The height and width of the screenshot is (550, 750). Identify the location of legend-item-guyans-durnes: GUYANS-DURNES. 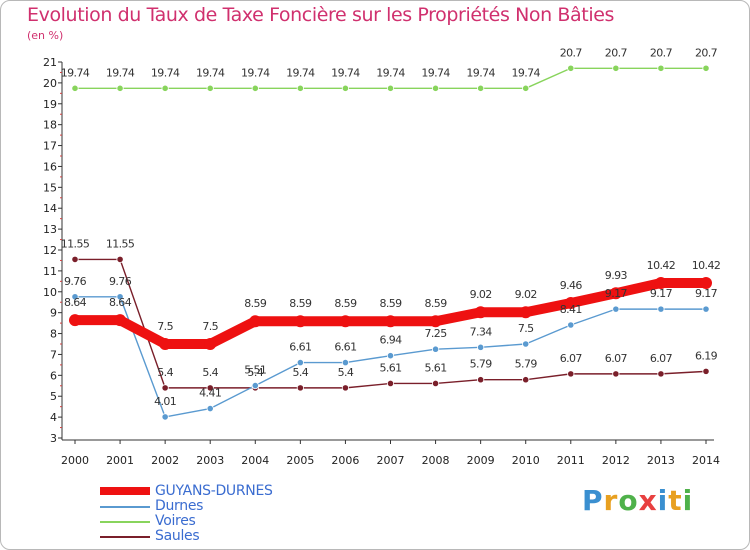
(230, 491).